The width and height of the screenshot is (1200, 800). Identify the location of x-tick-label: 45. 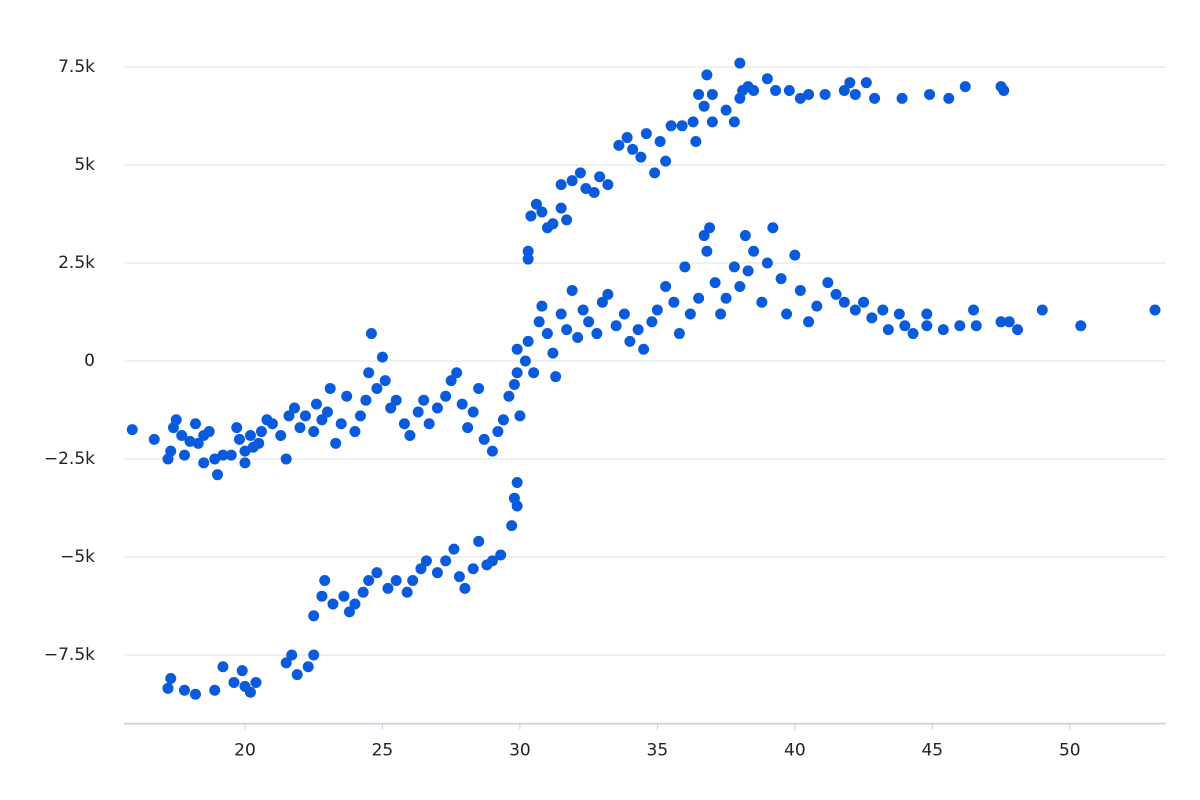
(932, 751).